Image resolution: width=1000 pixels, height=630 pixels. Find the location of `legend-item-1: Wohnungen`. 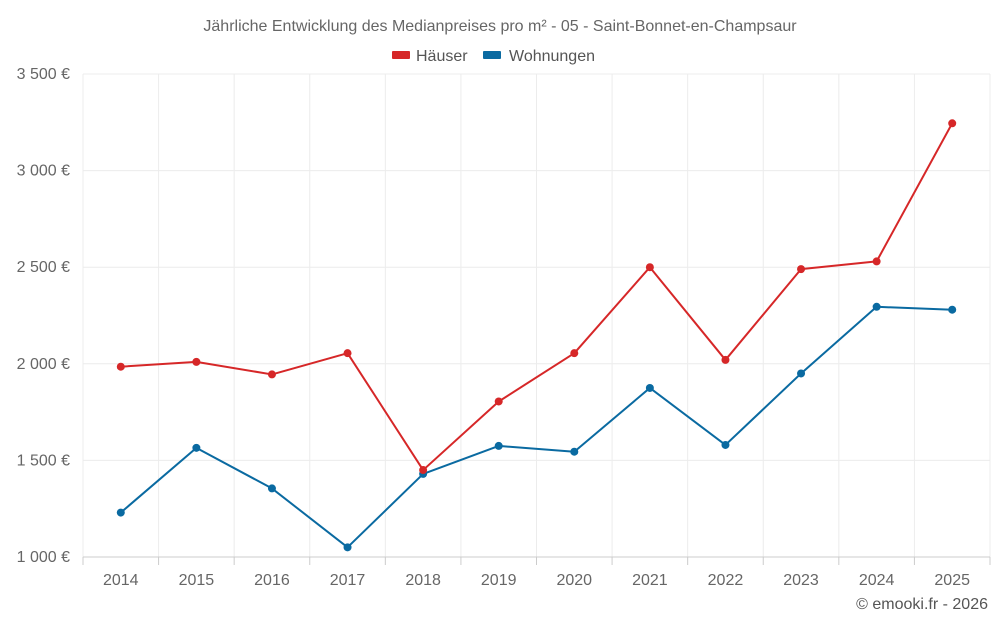

legend-item-1: Wohnungen is located at coordinates (539, 56).